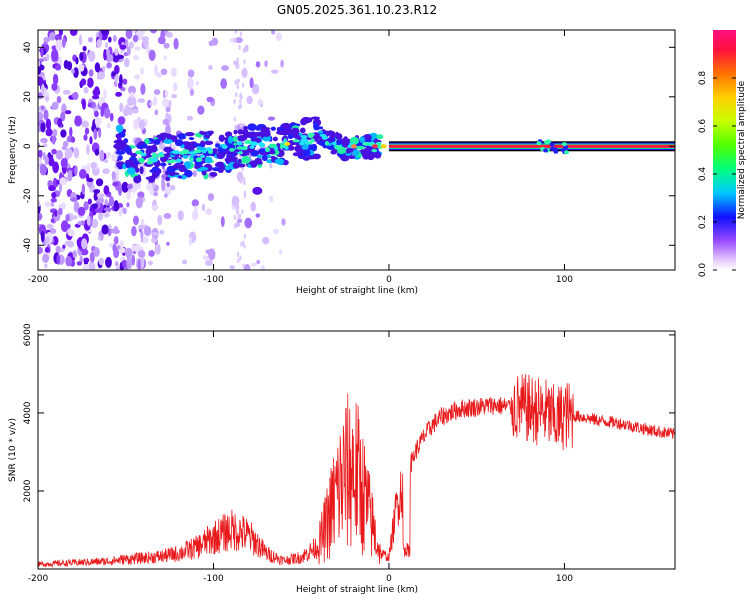  I want to click on heatmap-disturbance-cell, so click(539, 143).